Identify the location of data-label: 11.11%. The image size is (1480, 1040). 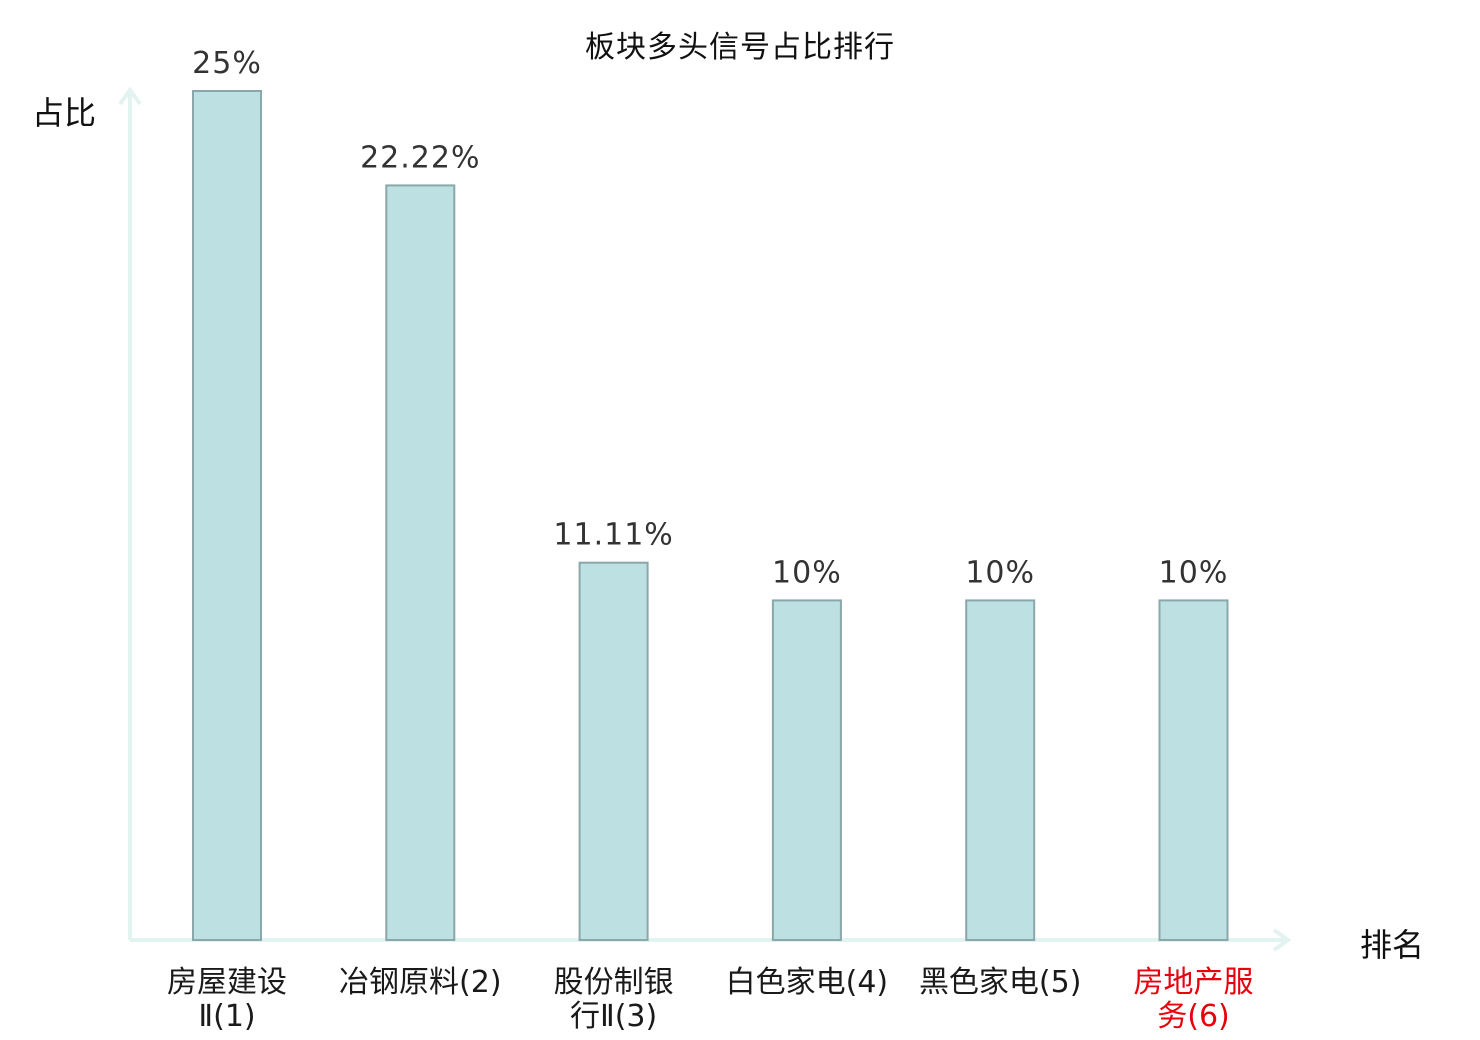
(613, 535).